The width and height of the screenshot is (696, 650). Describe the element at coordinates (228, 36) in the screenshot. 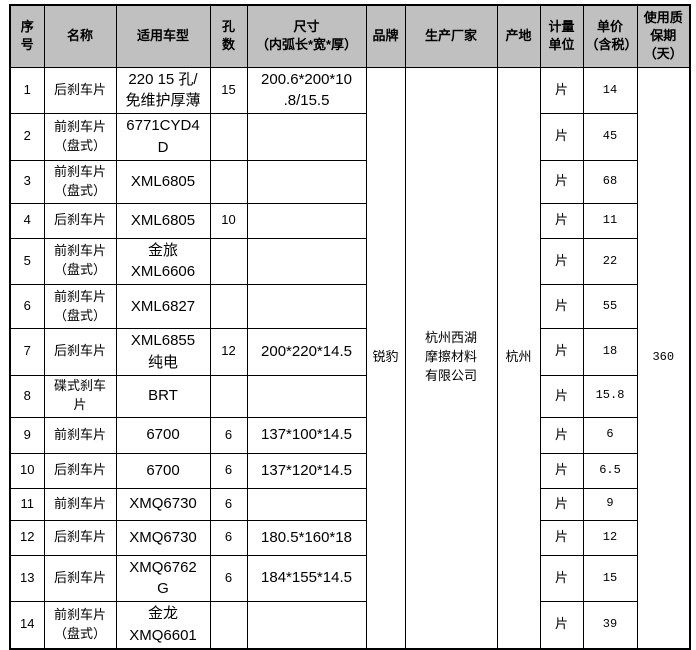

I see `header-holes: 孔 数` at that location.